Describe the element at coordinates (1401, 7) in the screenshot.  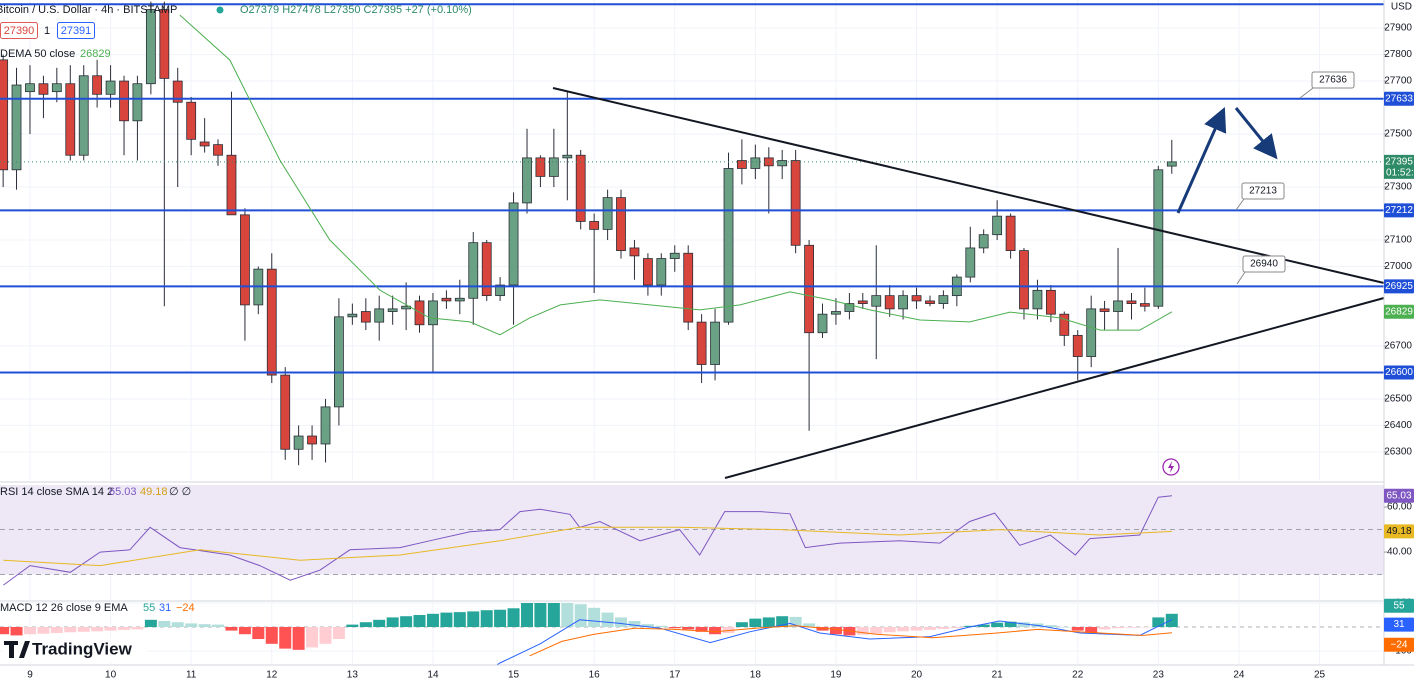
I see `currency: USD` at that location.